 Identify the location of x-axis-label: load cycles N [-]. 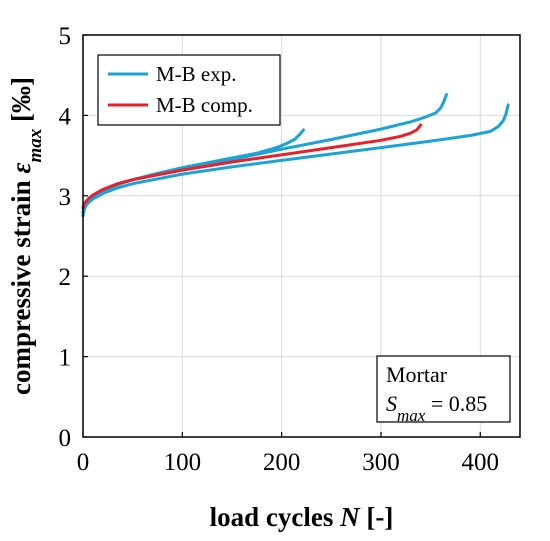
(302, 517).